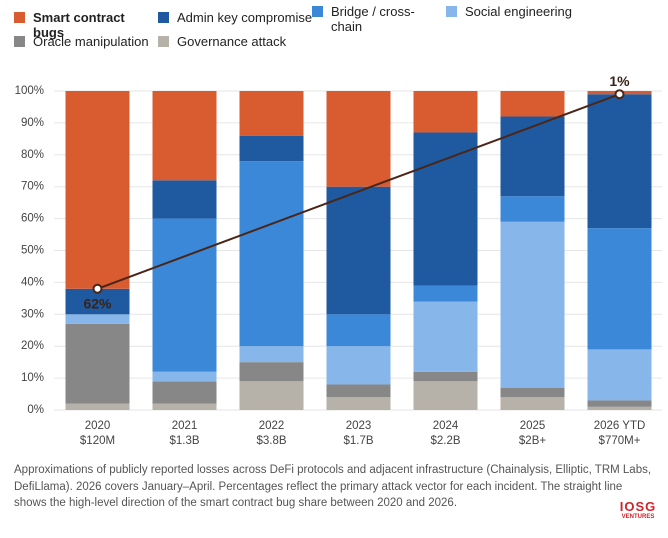  Describe the element at coordinates (32, 219) in the screenshot. I see `y-tick-label: 60%` at that location.